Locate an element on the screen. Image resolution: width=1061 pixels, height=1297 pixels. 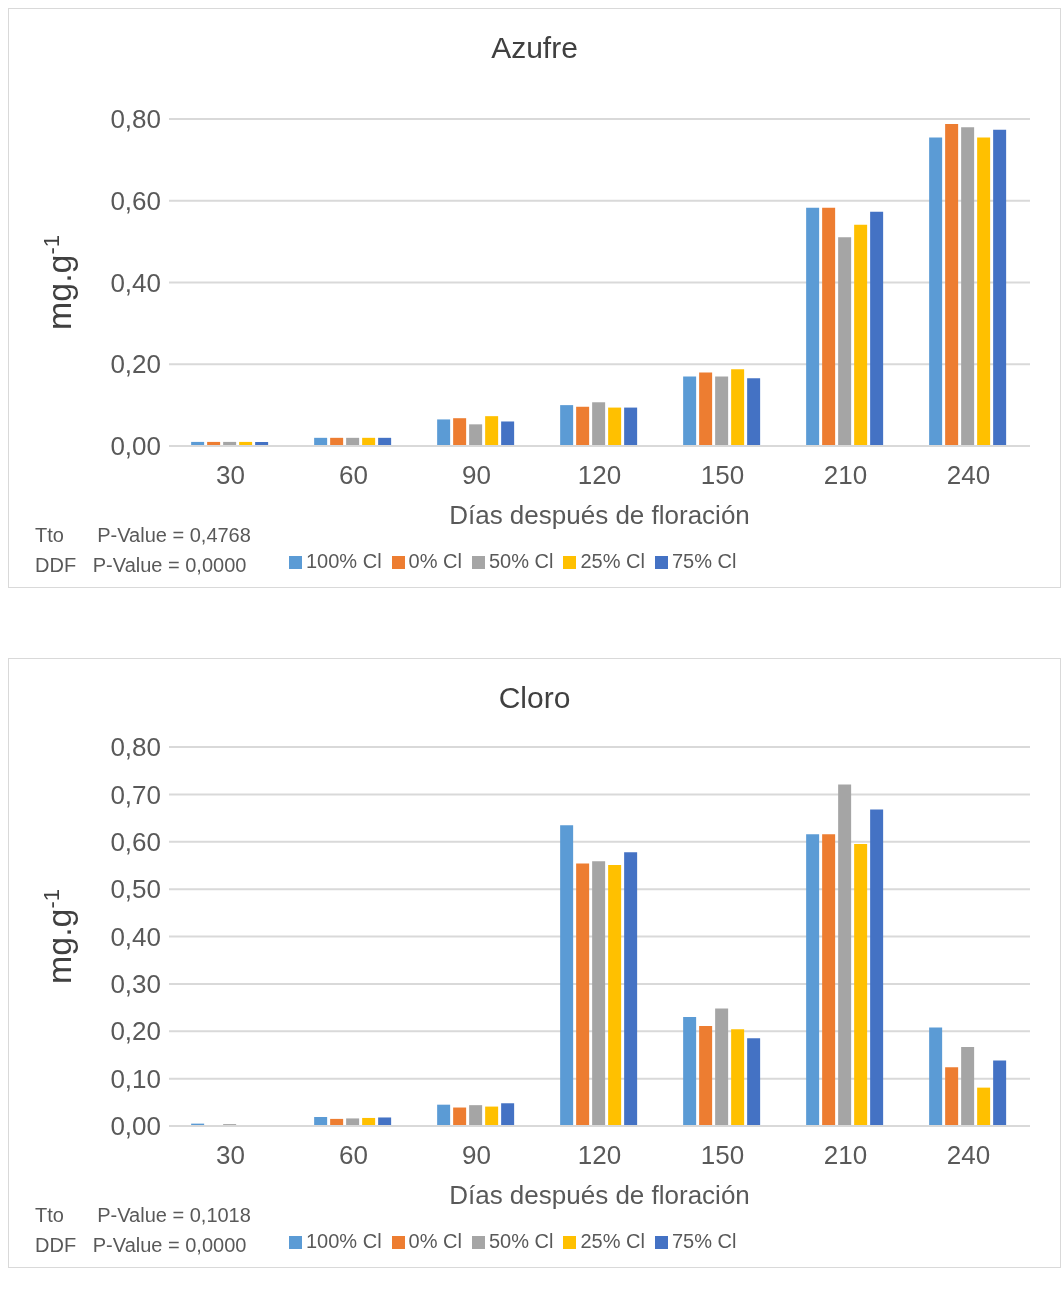
text: Tto P-Value = 0,4768 is located at coordinates (143, 535).